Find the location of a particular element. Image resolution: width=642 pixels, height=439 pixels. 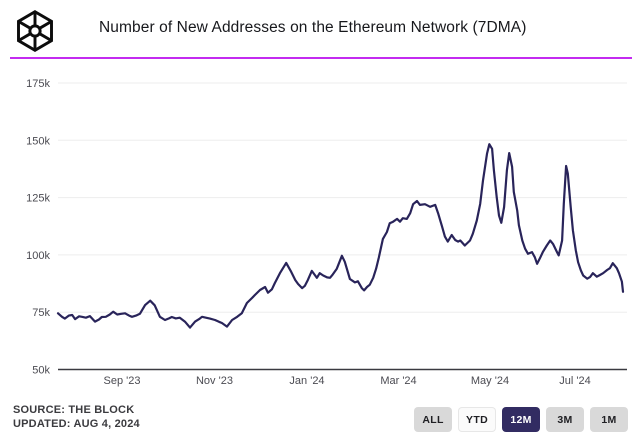

timeframe-button-all: ALL is located at coordinates (433, 419).